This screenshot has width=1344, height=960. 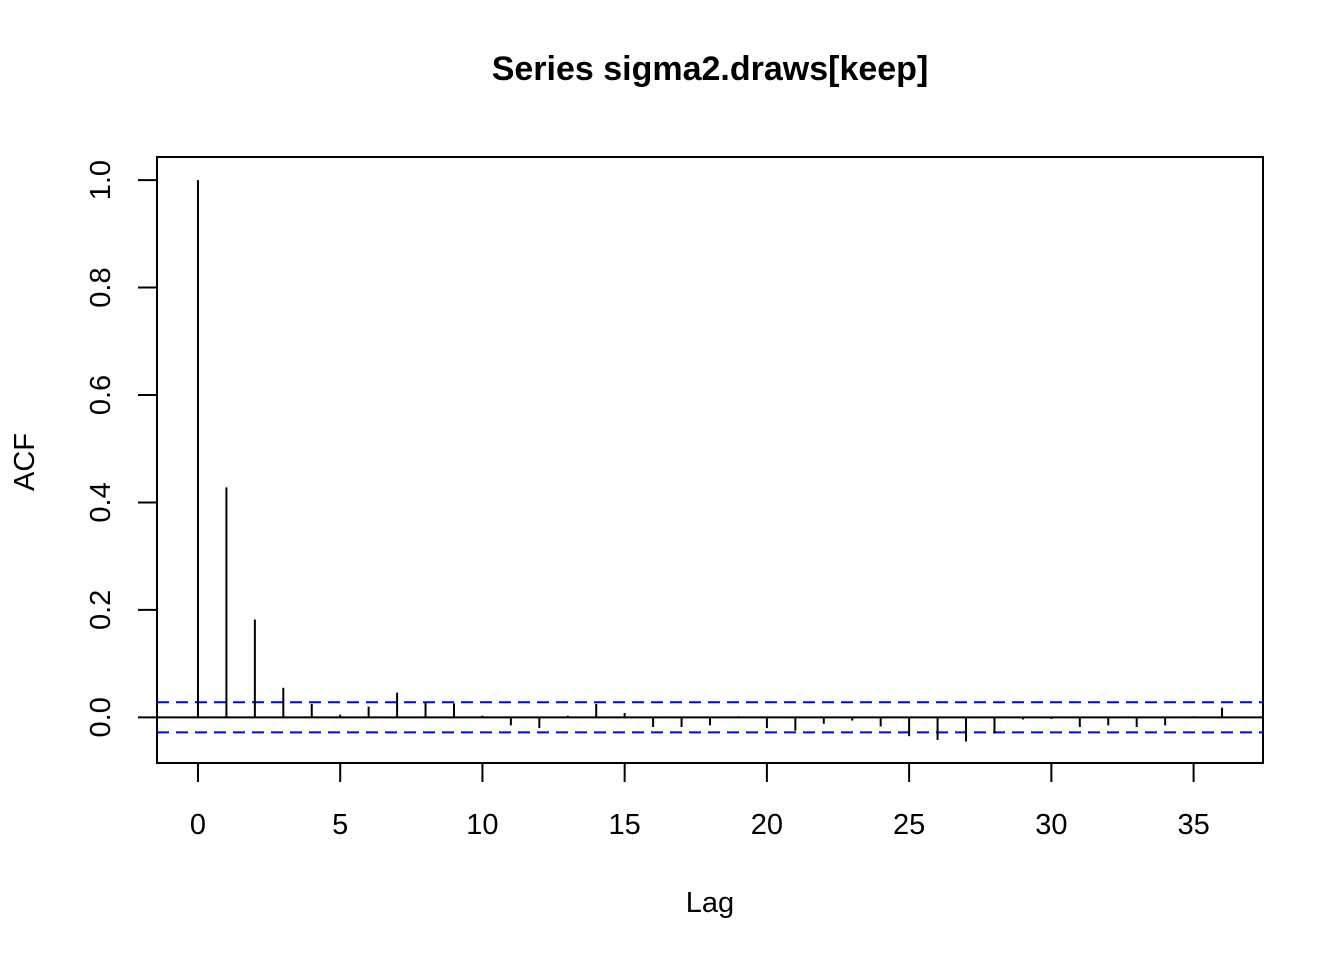 What do you see at coordinates (909, 825) in the screenshot?
I see `x-tick-label: 25` at bounding box center [909, 825].